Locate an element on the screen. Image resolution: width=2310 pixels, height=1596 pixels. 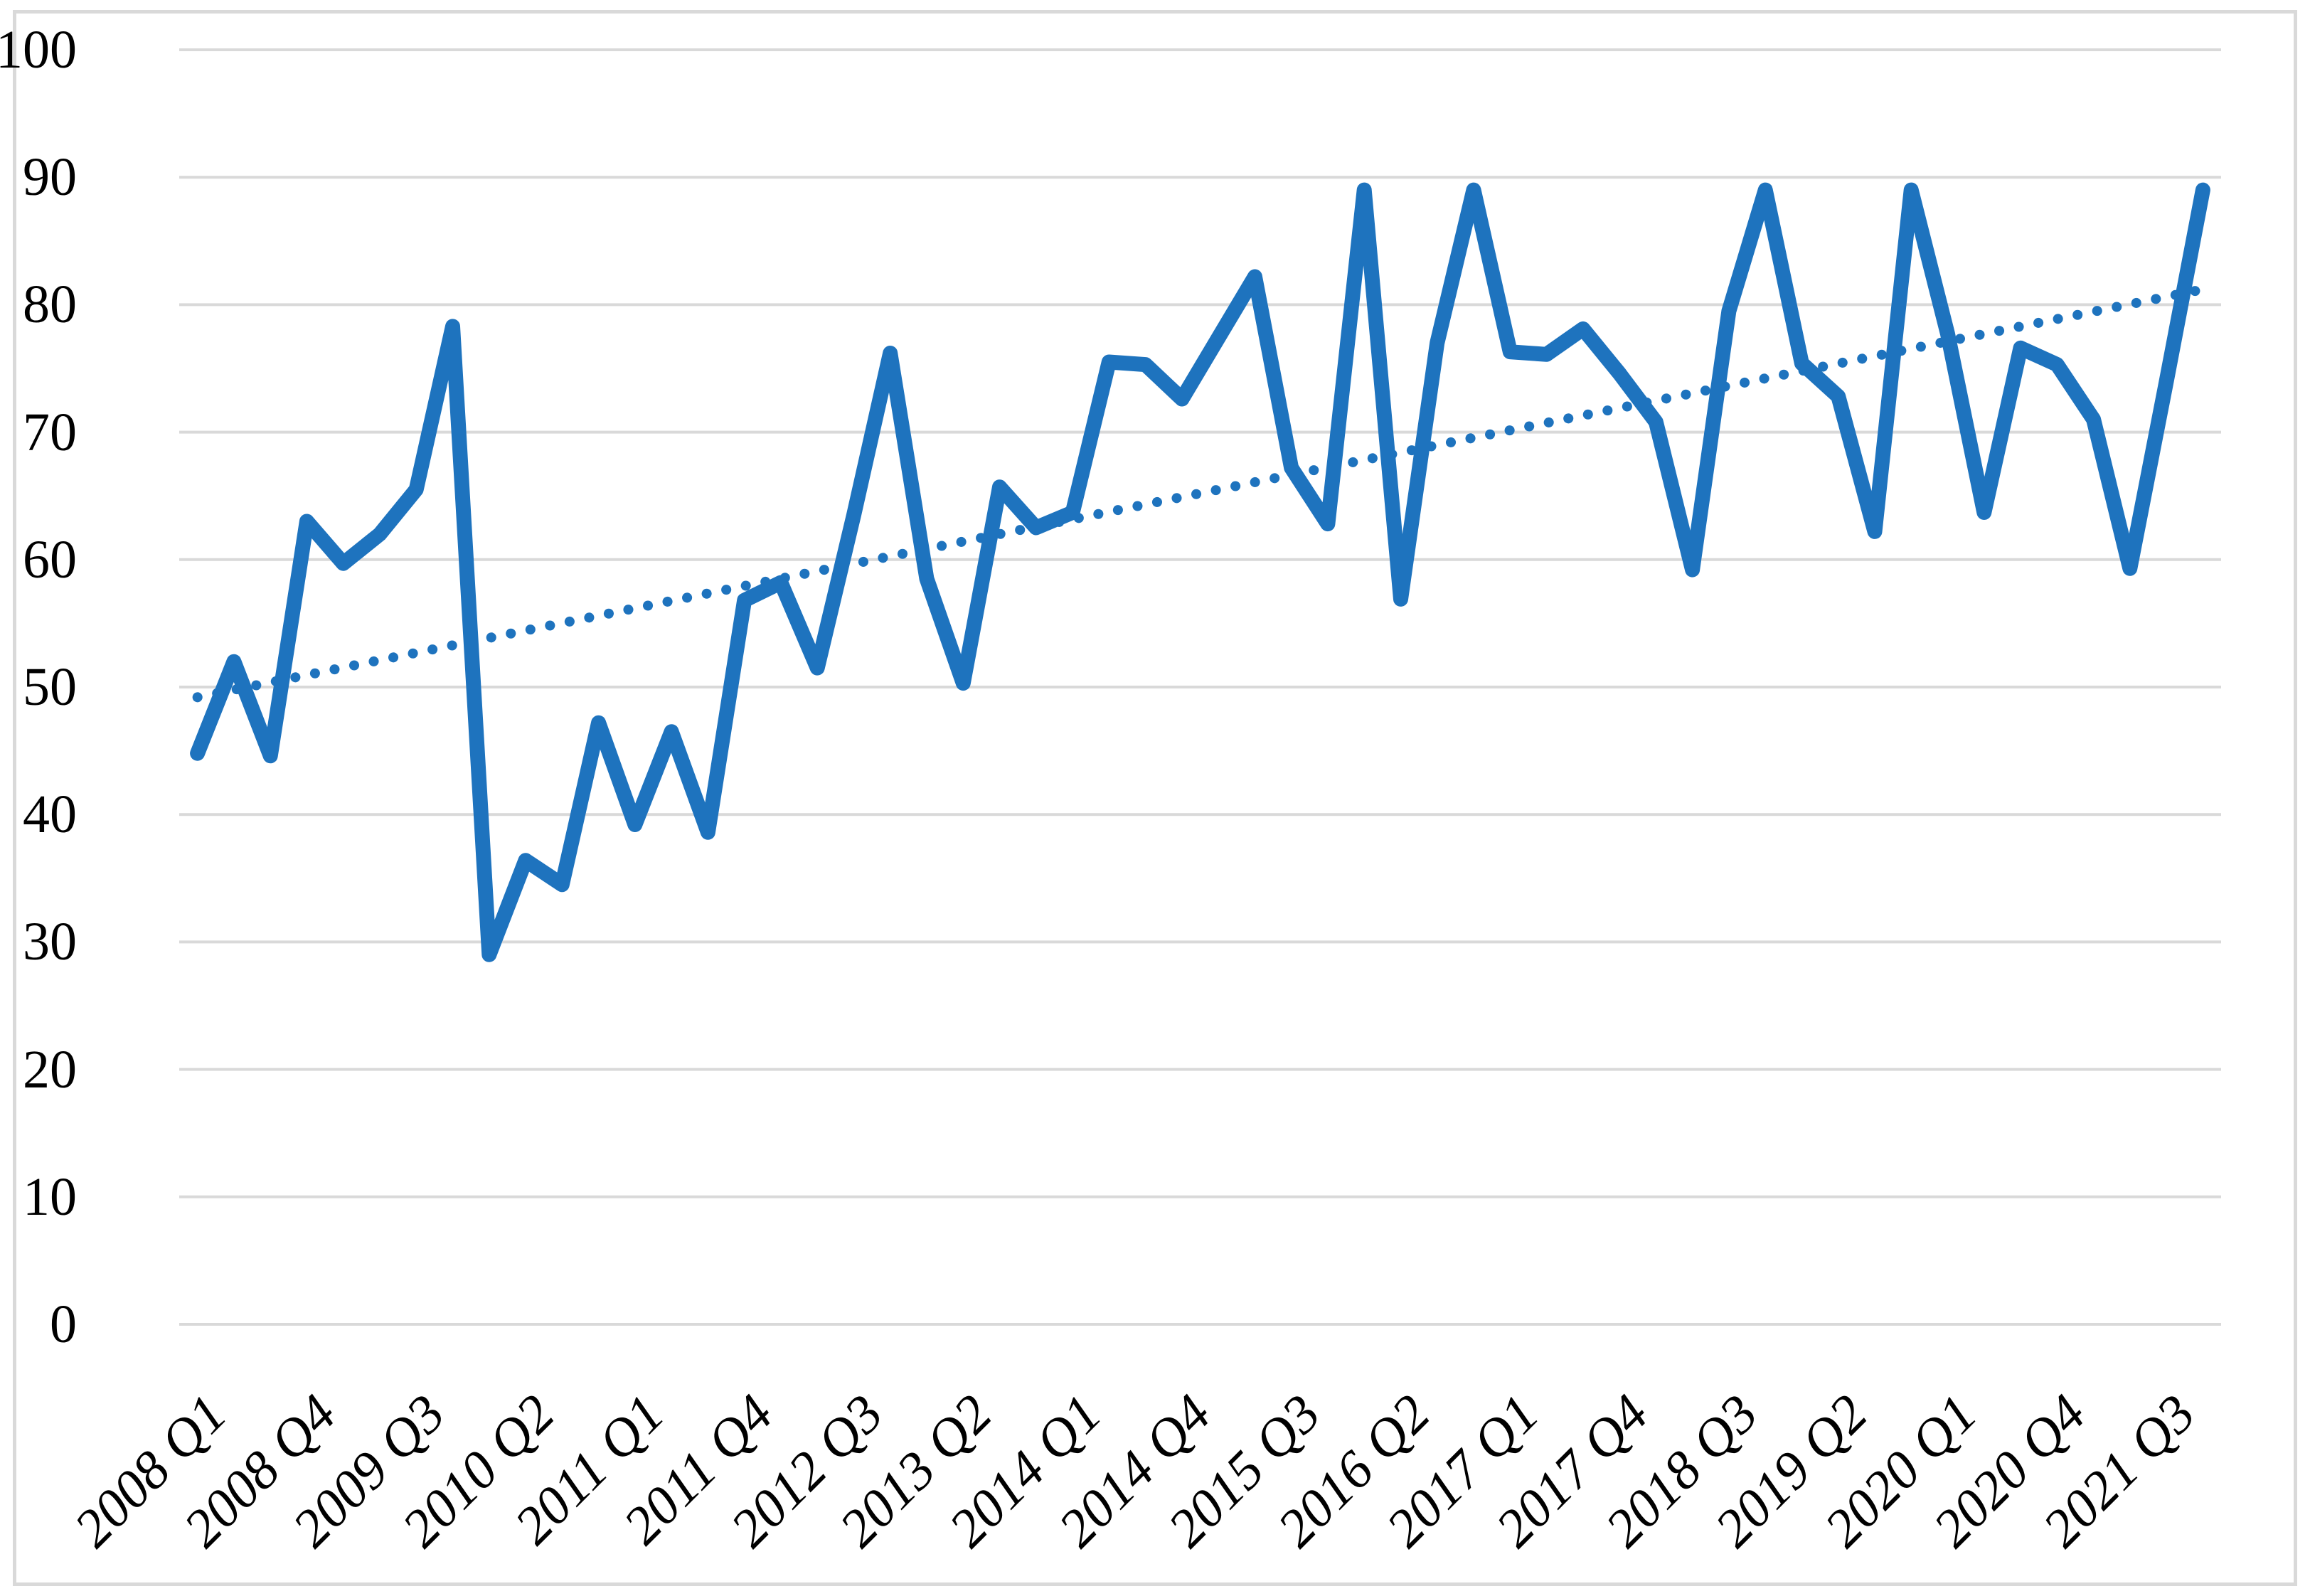
y-axis-tick-label-60: 60 is located at coordinates (50, 559).